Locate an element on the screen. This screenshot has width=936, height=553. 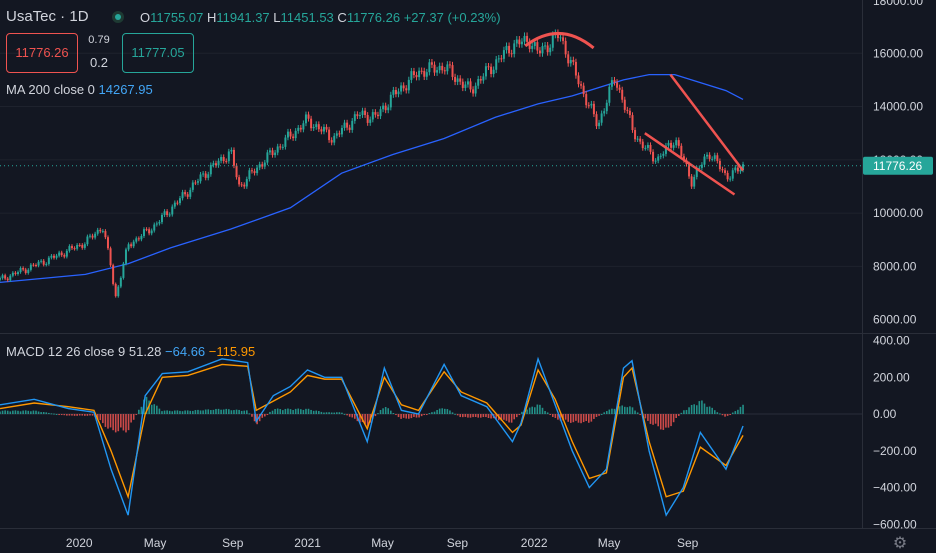
macd-legend: MACD 12 26 close 9 51.28 −64.66 −115.95 is located at coordinates (130, 351).